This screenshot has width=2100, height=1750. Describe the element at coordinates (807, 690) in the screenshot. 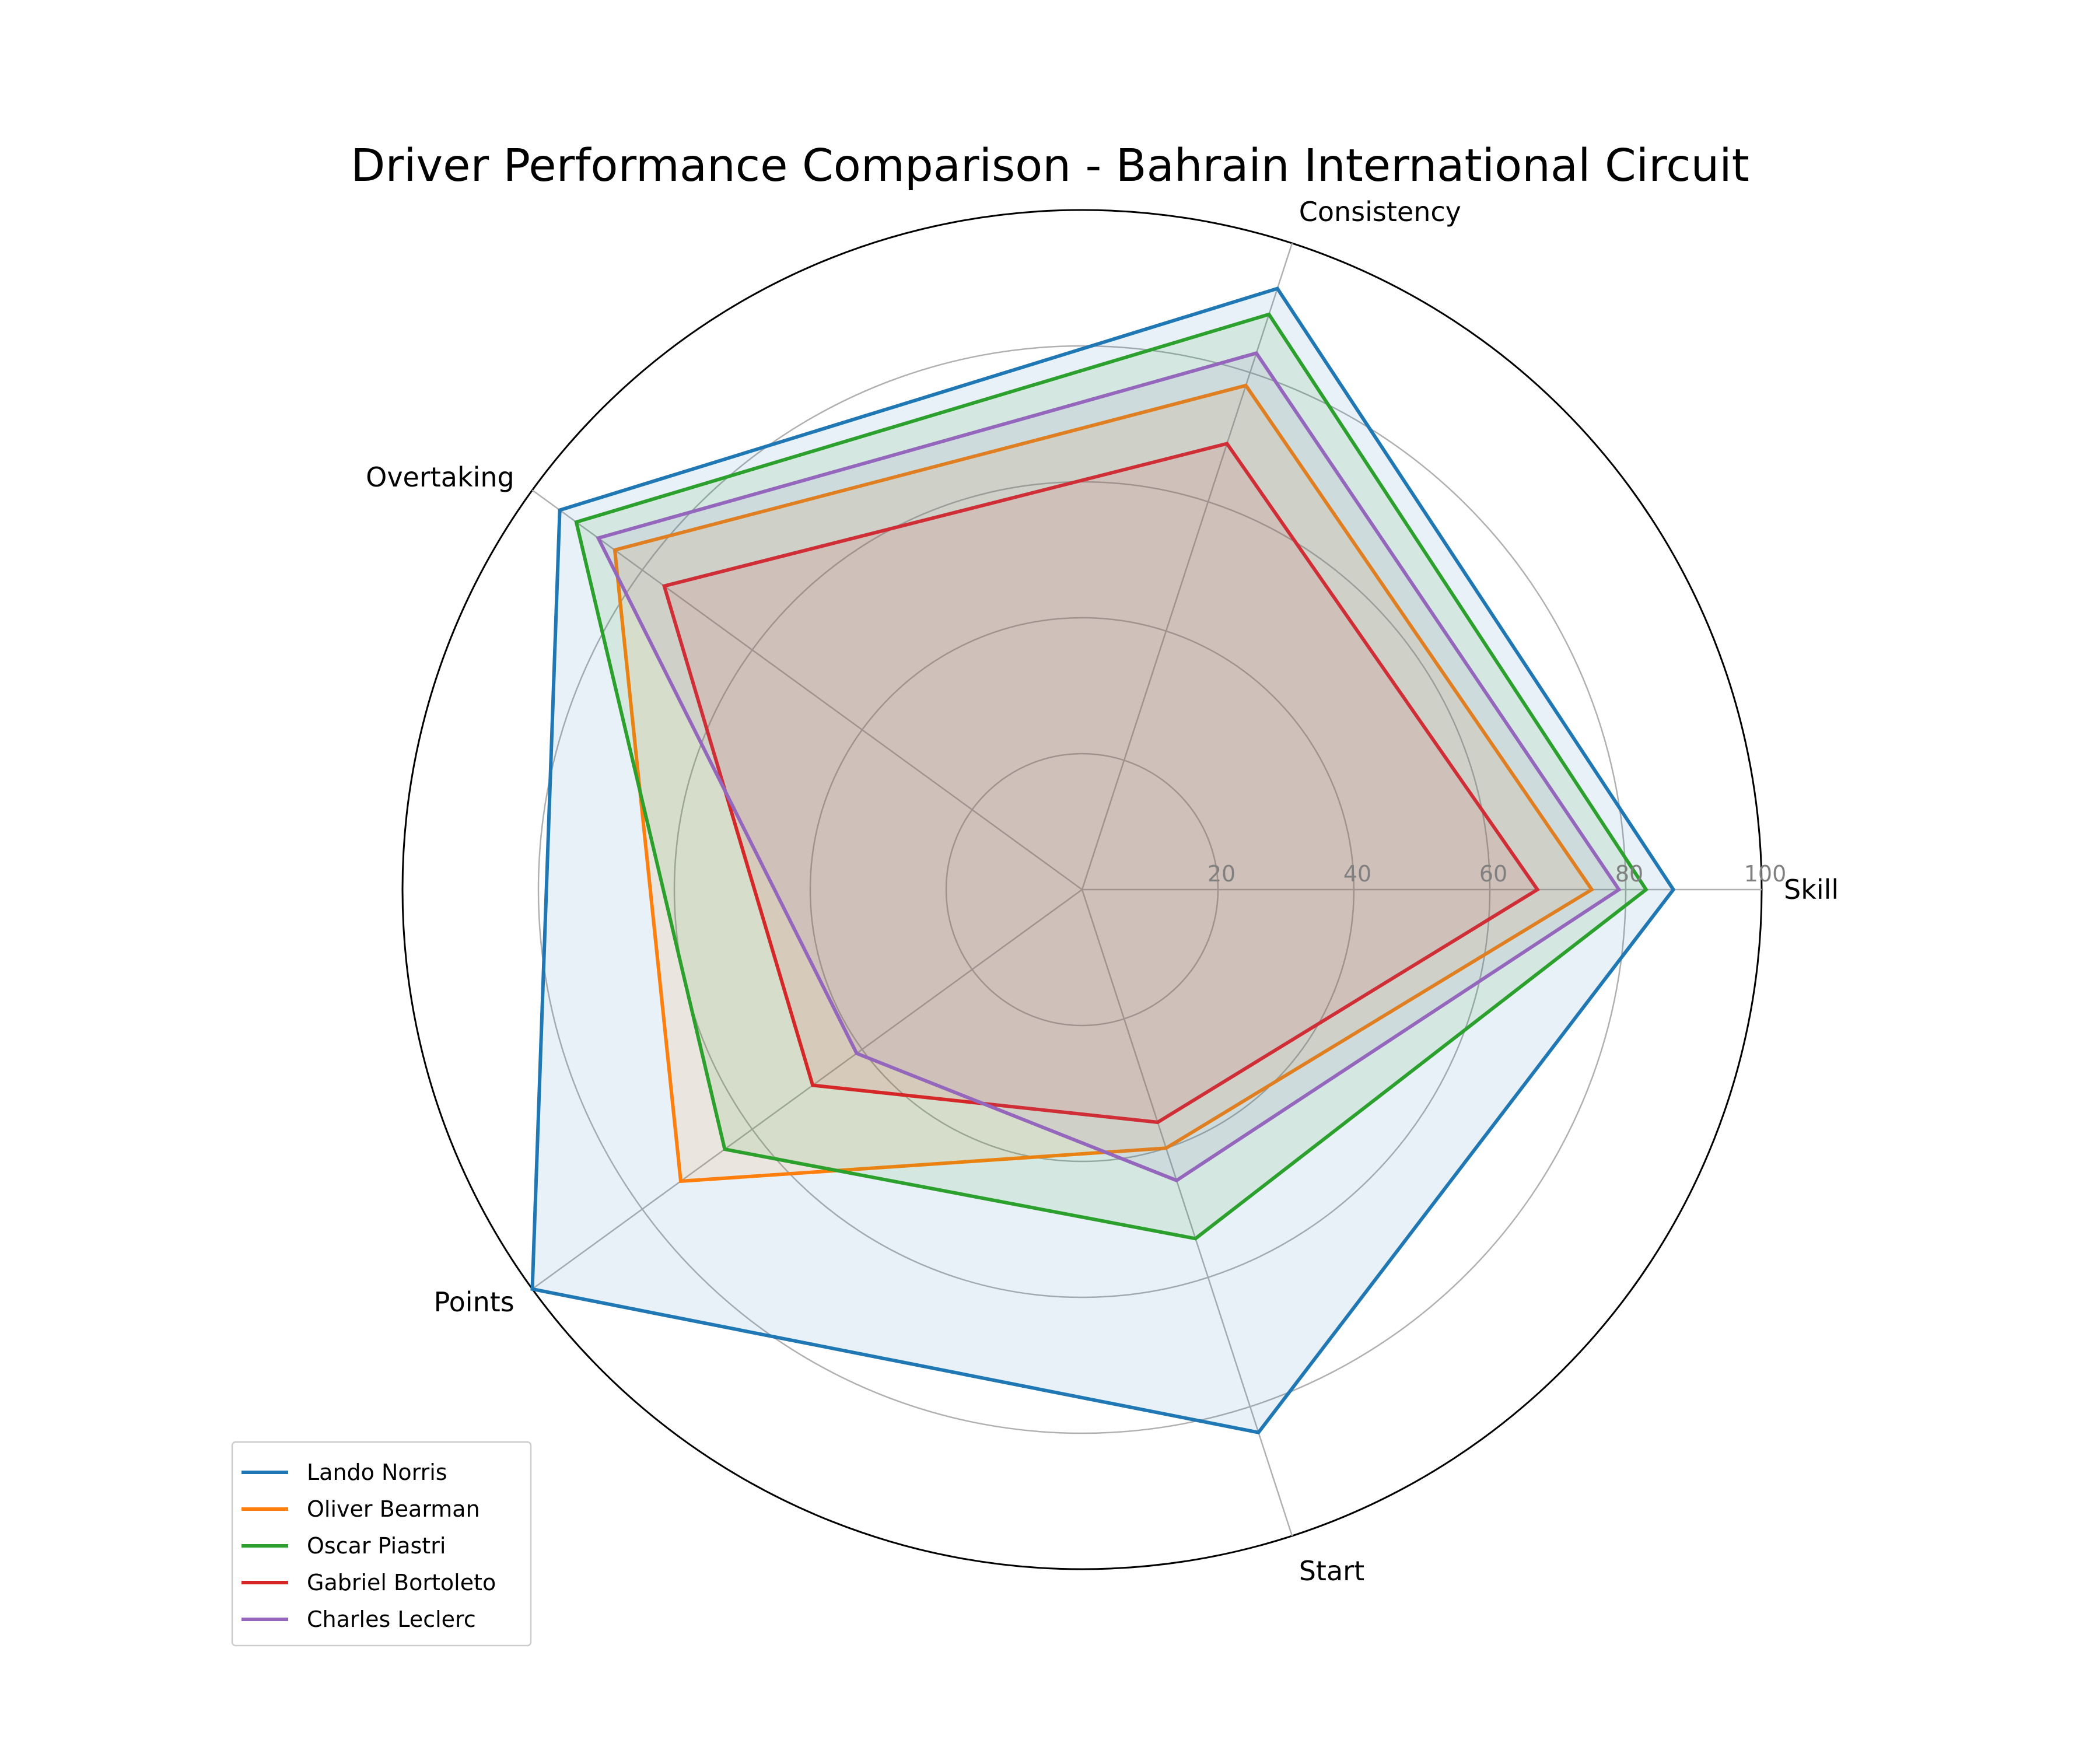

I see `spoke-overtaking` at that location.